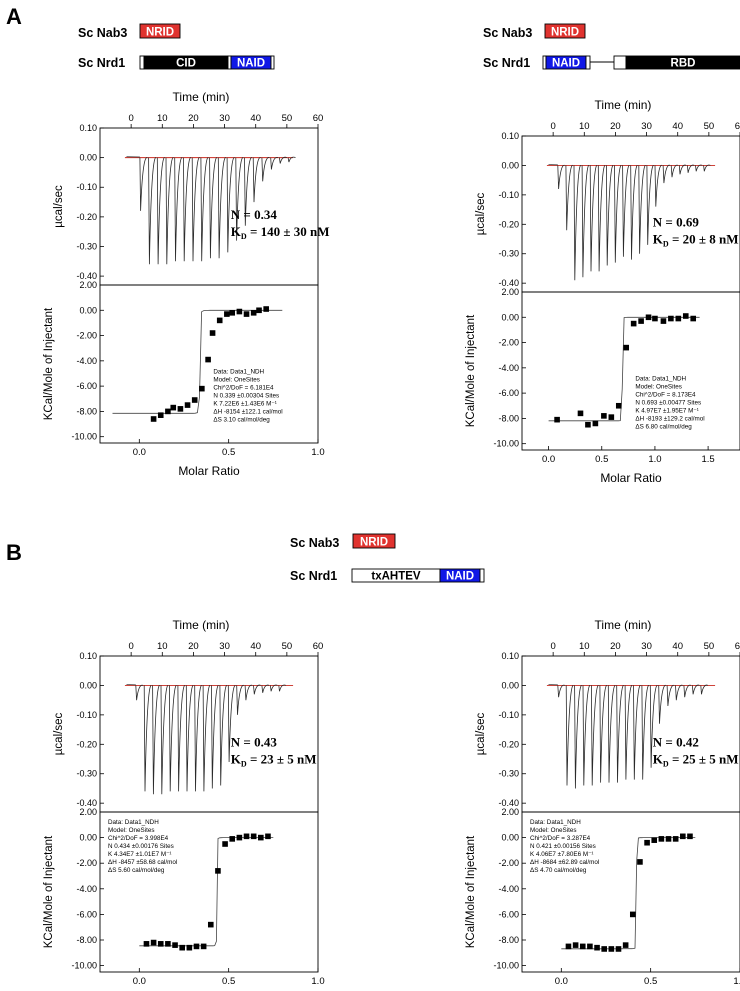  Describe the element at coordinates (560, 838) in the screenshot. I see `fit-info-line: Chi^2/DoF = 3.287E4` at that location.